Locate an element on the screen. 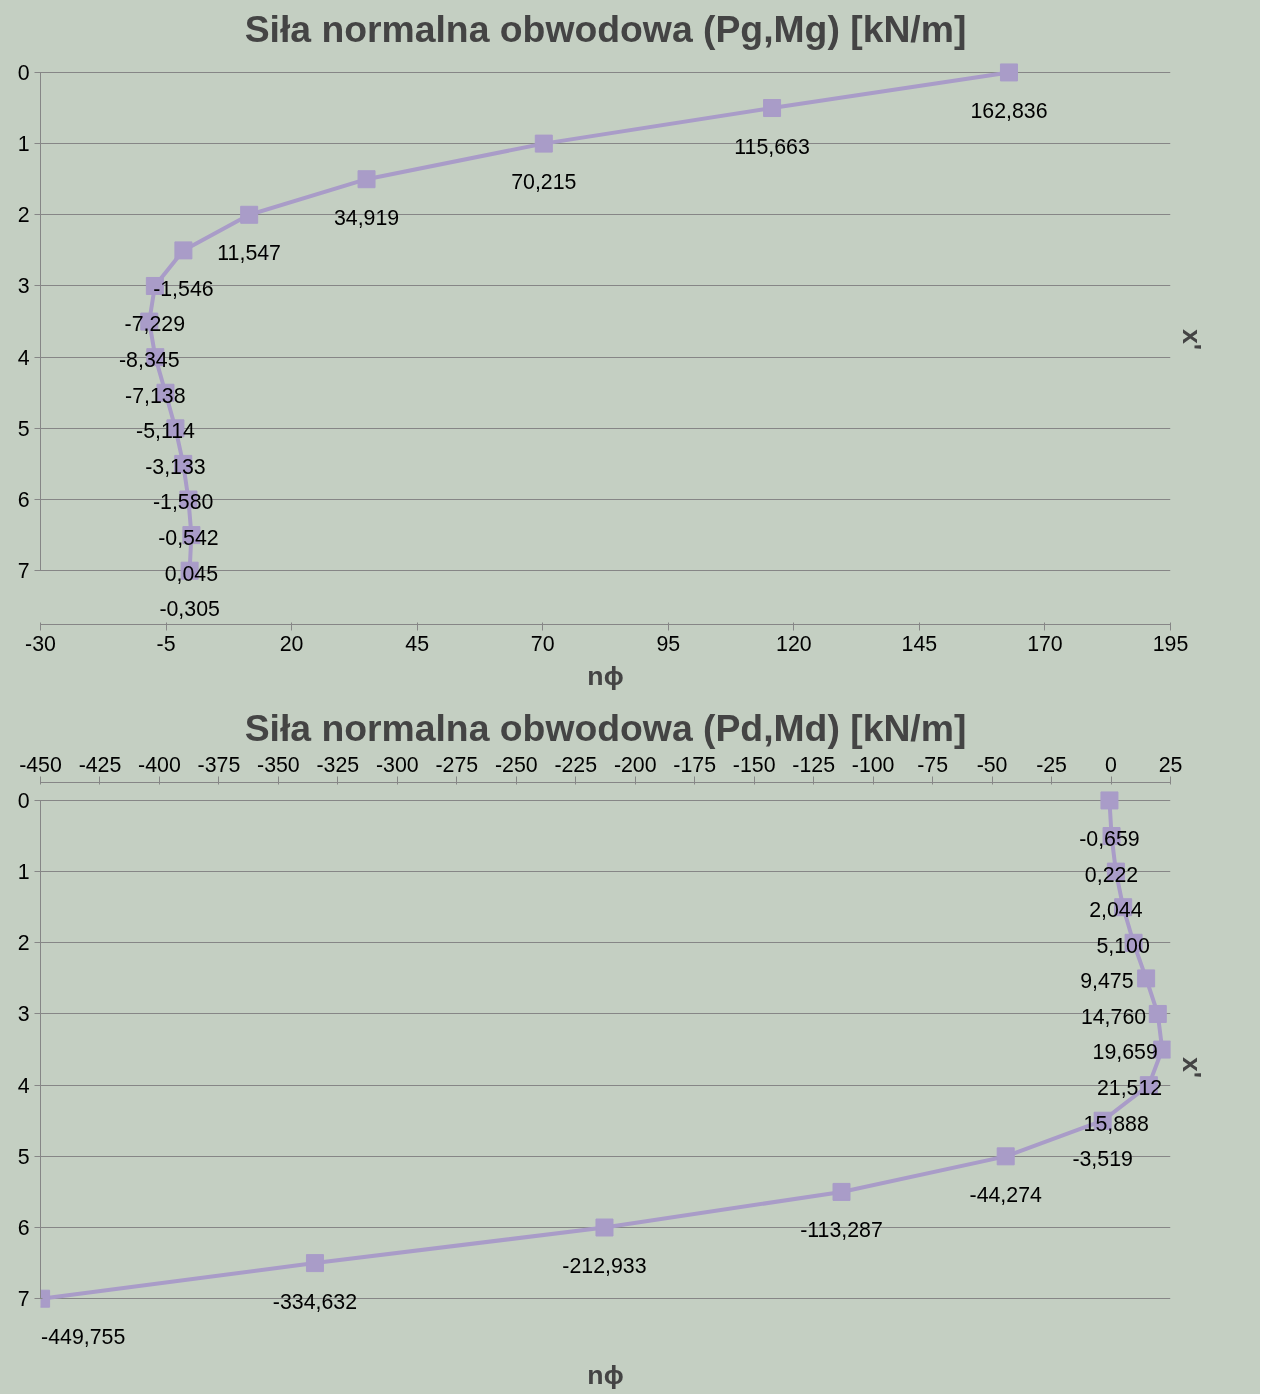  data-label: 70,215 is located at coordinates (544, 182).